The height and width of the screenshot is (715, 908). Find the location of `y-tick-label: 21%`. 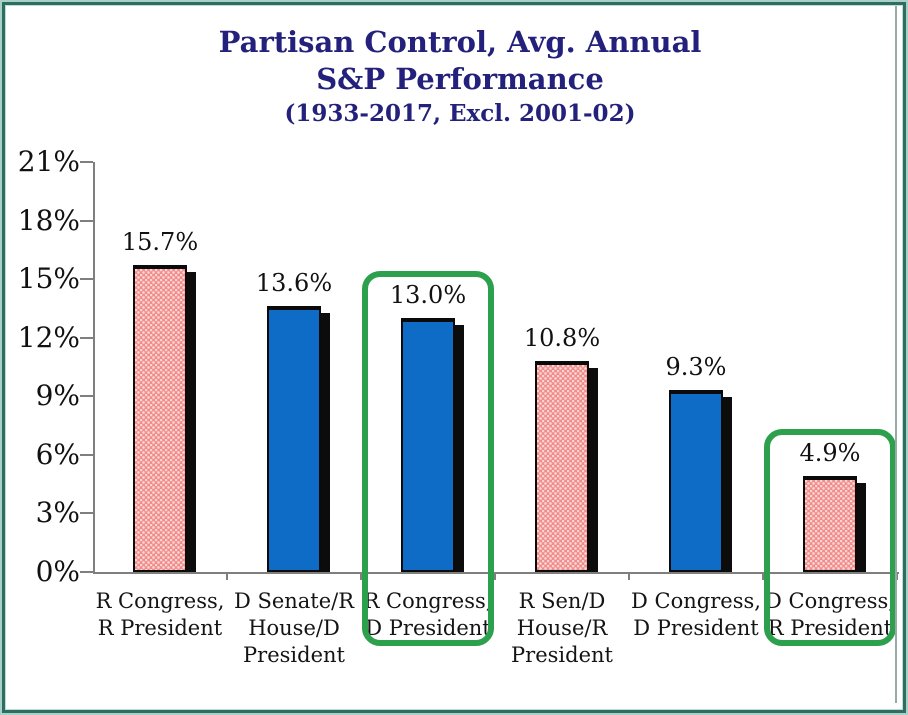

y-tick-label: 21% is located at coordinates (48, 161).